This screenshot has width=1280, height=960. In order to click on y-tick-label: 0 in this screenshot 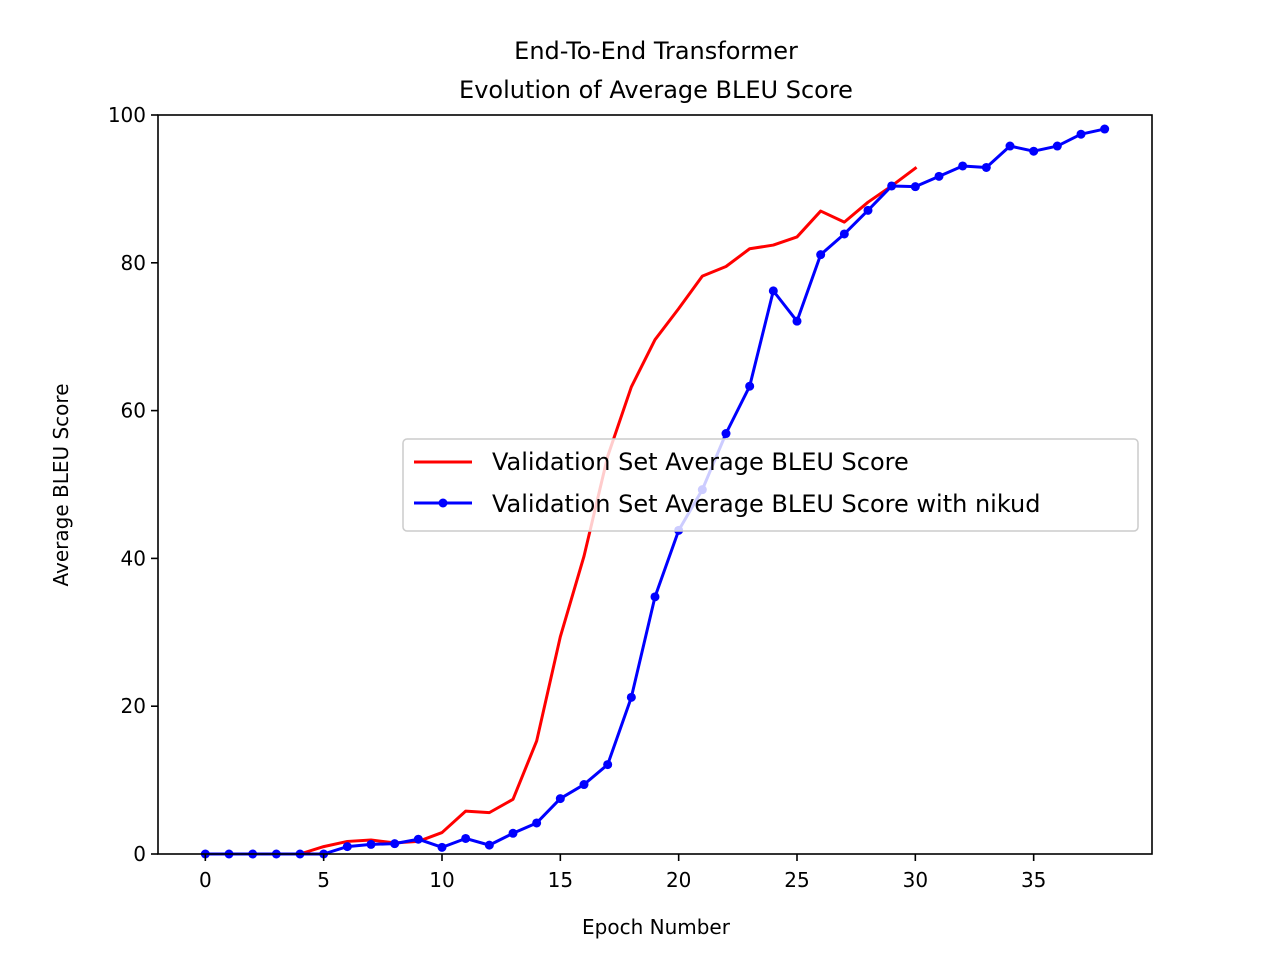, I will do `click(139, 854)`.